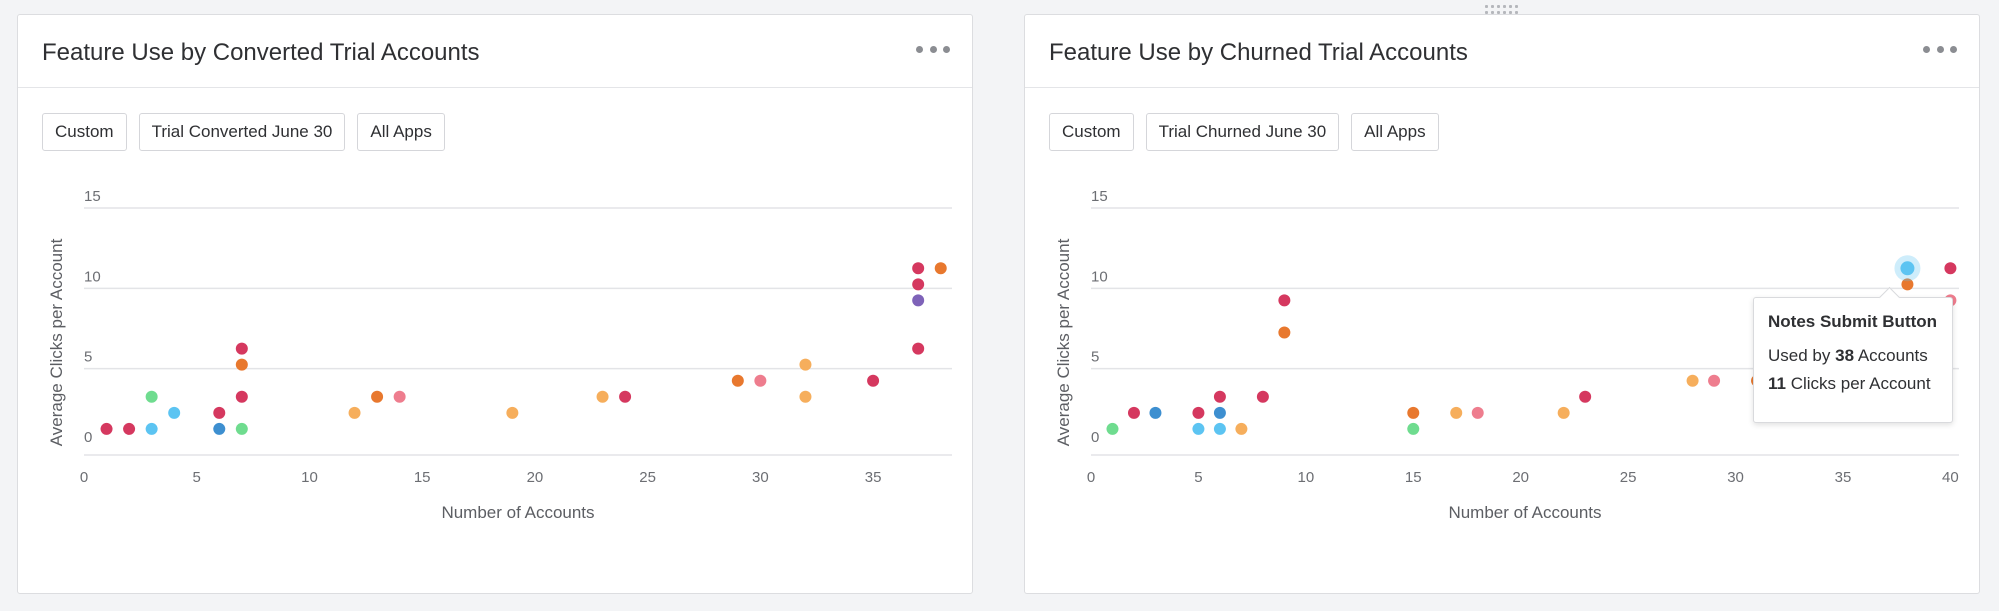 This screenshot has height=611, width=1999. I want to click on panel-header: Feature Use by Churned Trial Accounts, so click(1502, 51).